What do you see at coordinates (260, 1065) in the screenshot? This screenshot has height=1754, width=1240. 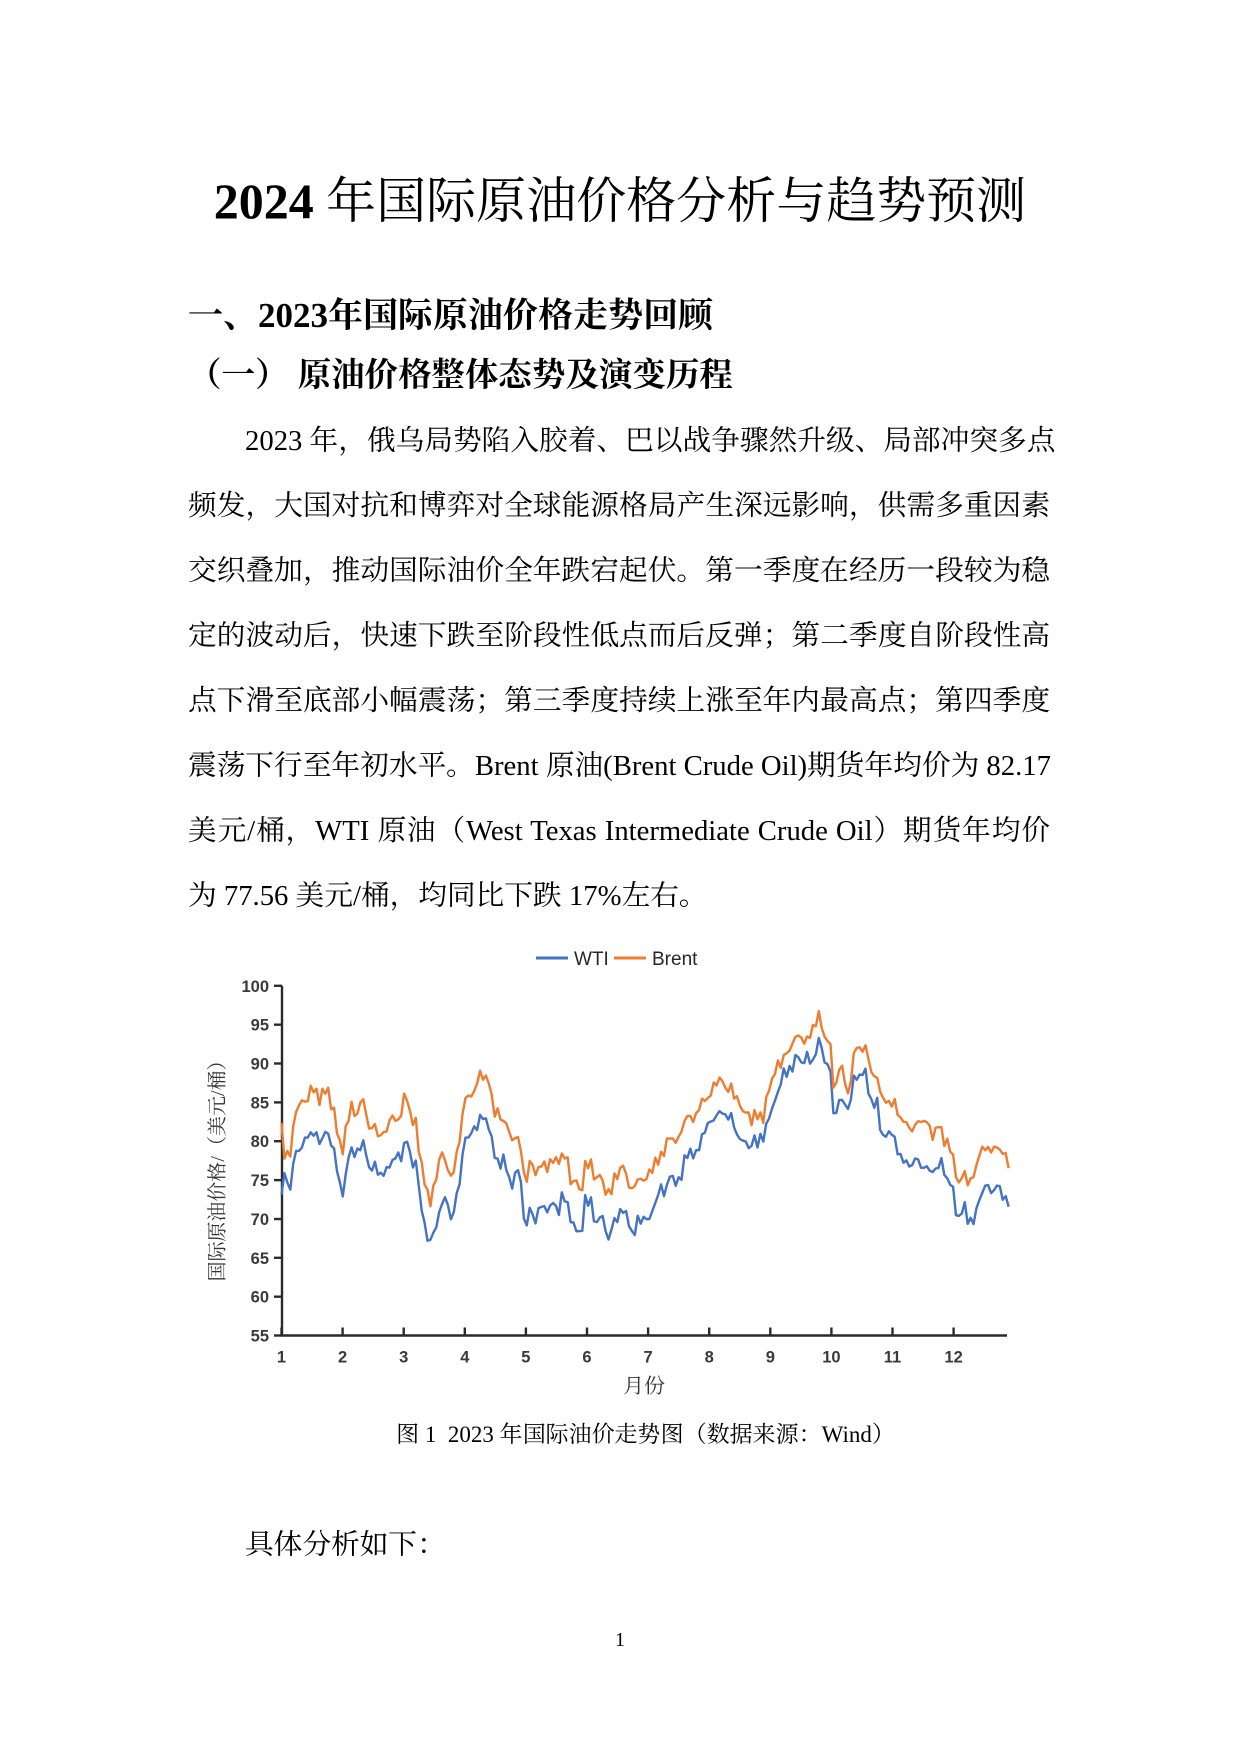 I see `svg-text: 90` at bounding box center [260, 1065].